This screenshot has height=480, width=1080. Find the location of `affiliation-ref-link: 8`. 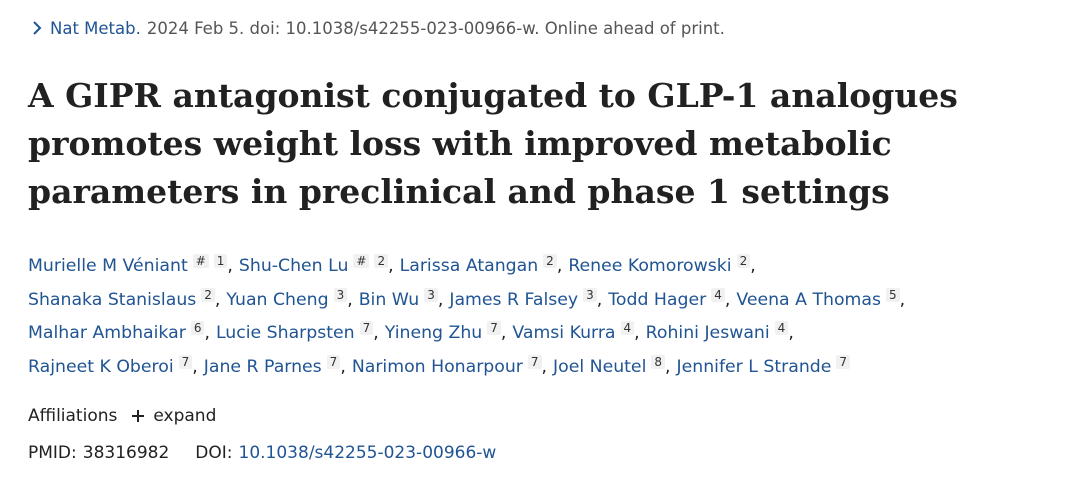

affiliation-ref-link: 8 is located at coordinates (658, 361).